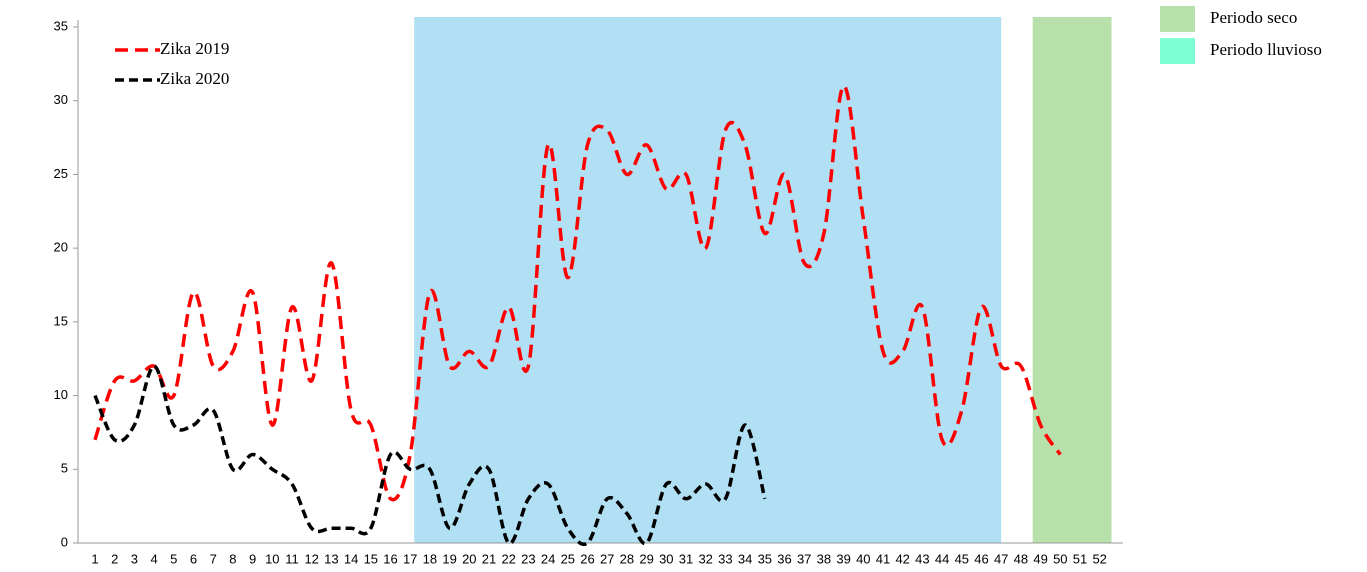 This screenshot has height=572, width=1367. I want to click on x-tick-label: 6, so click(193, 558).